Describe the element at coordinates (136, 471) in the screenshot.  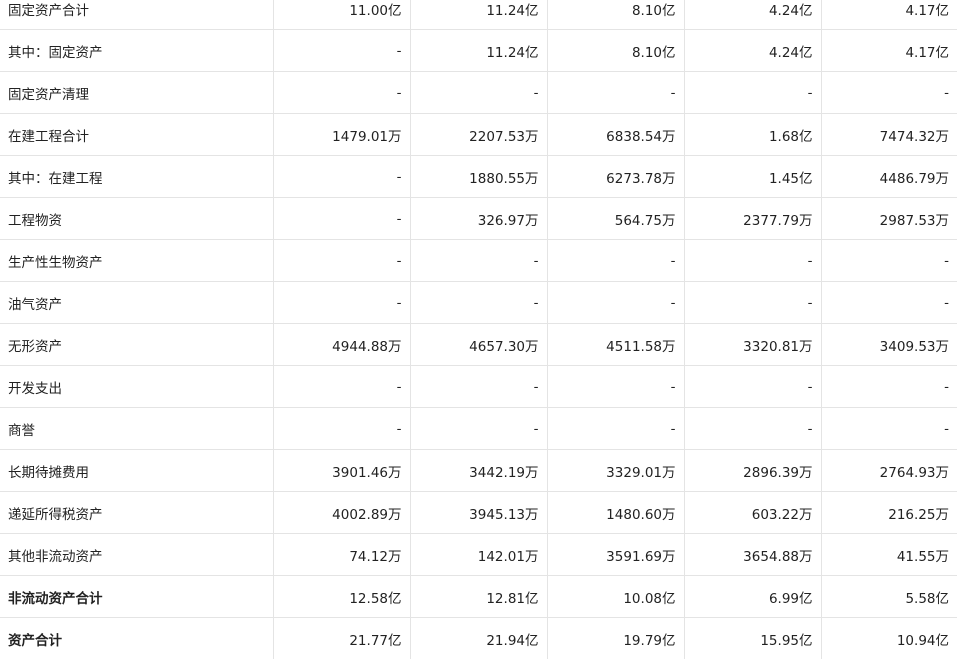
I see `row-label: 长期待摊费用` at that location.